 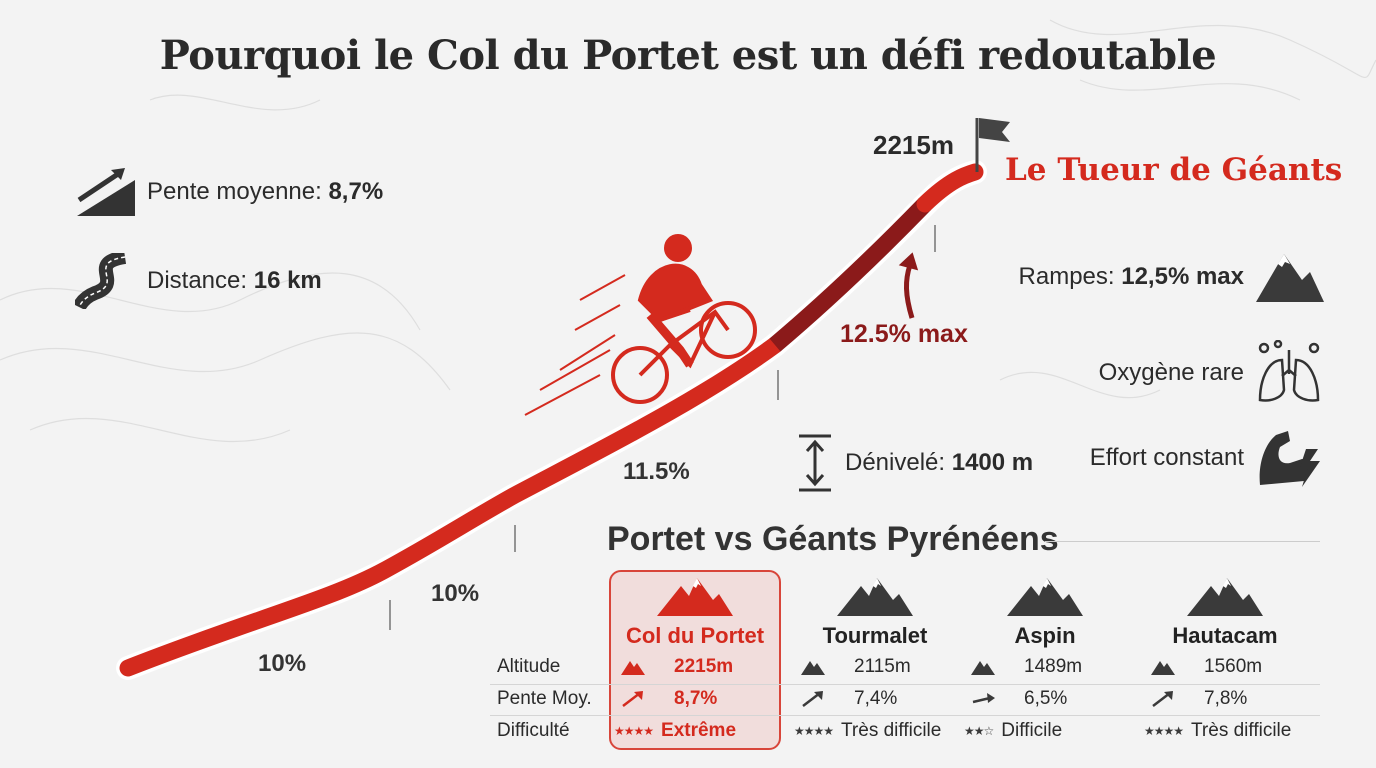 What do you see at coordinates (1198, 699) in the screenshot?
I see `slope-cell: 7,8%` at bounding box center [1198, 699].